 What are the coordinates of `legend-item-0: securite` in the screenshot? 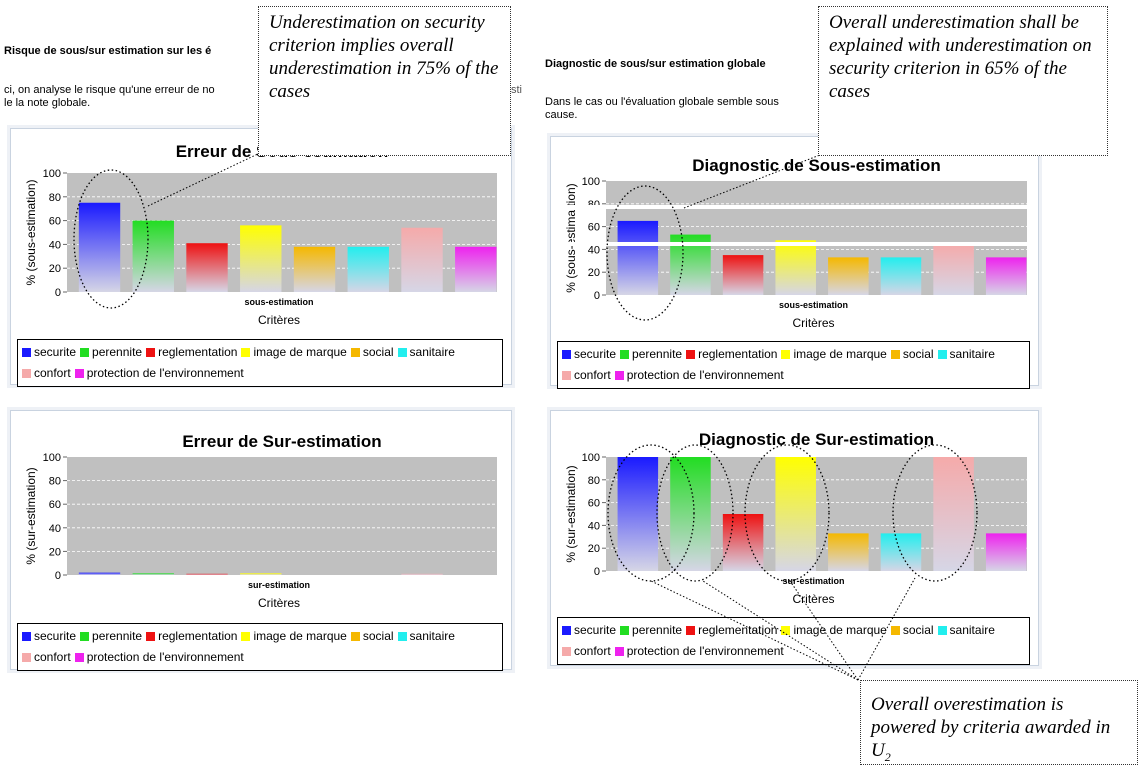 It's located at (589, 630).